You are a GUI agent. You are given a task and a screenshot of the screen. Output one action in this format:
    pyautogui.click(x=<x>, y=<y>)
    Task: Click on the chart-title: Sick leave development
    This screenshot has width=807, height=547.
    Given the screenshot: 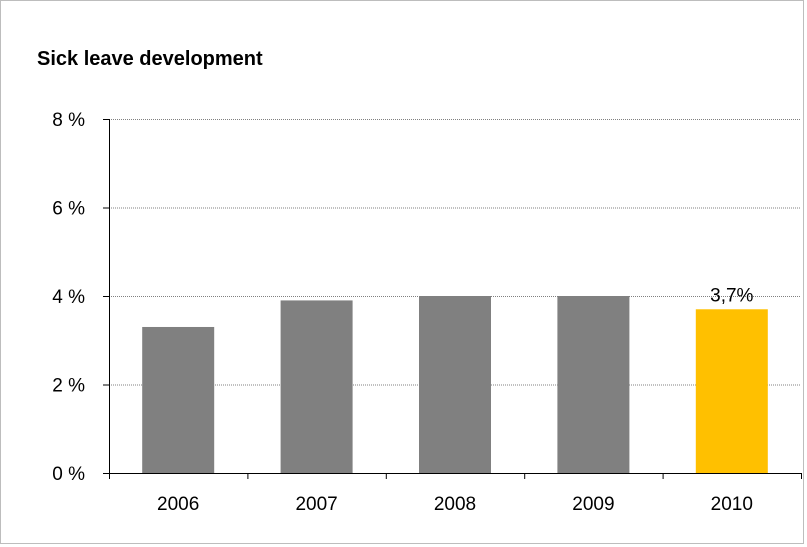 What is the action you would take?
    pyautogui.click(x=150, y=59)
    